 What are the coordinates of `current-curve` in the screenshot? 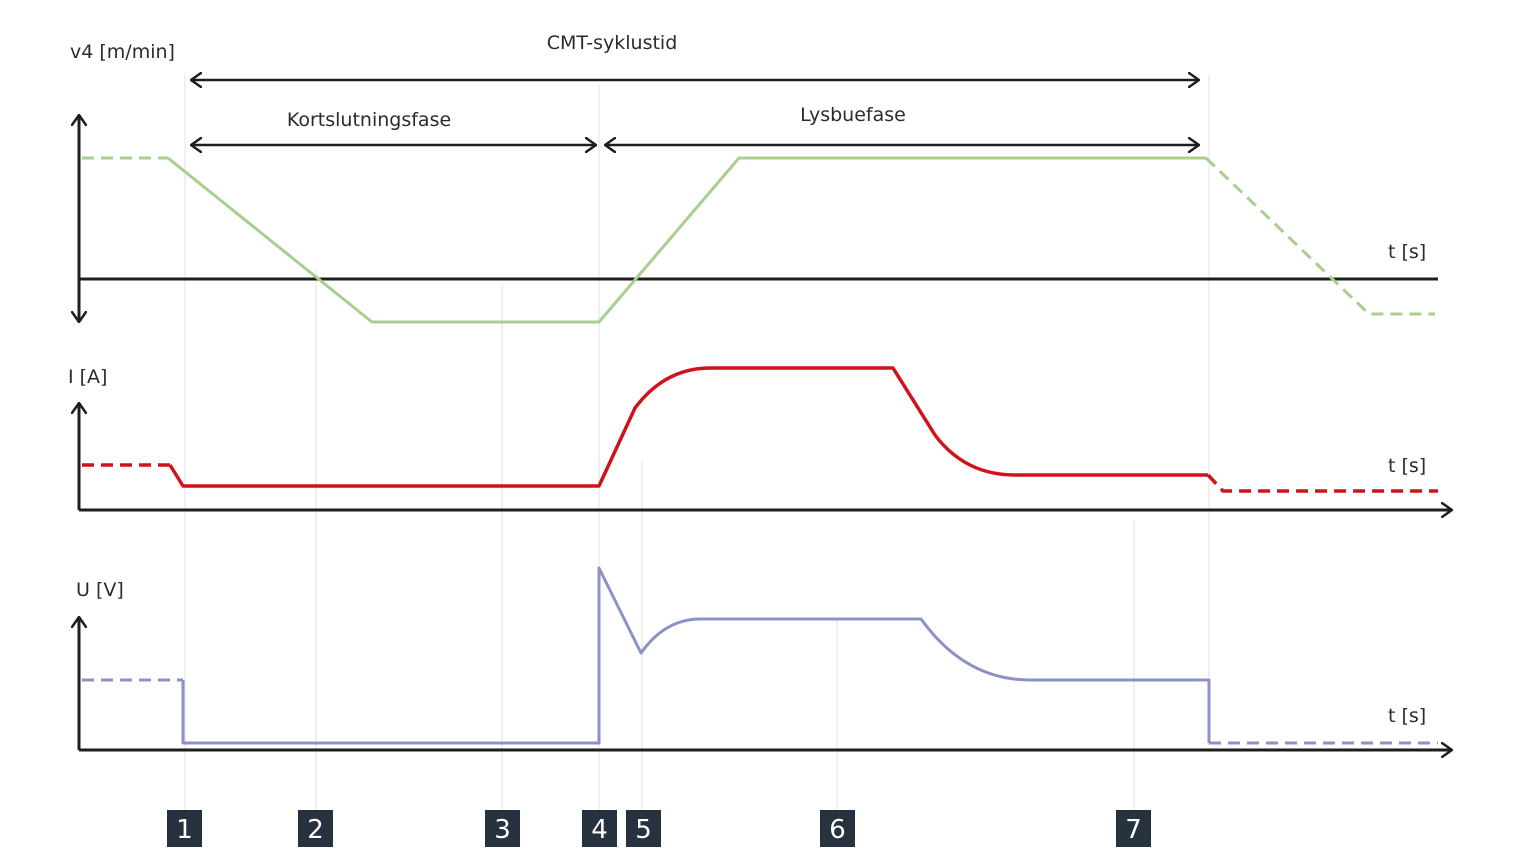 It's located at (760, 429).